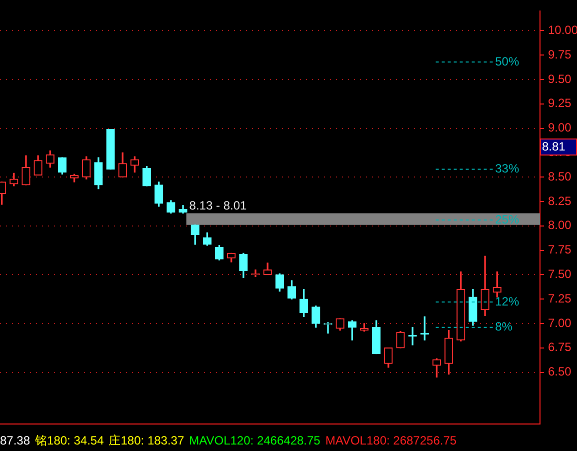  What do you see at coordinates (328, 328) in the screenshot?
I see `candlestick` at bounding box center [328, 328].